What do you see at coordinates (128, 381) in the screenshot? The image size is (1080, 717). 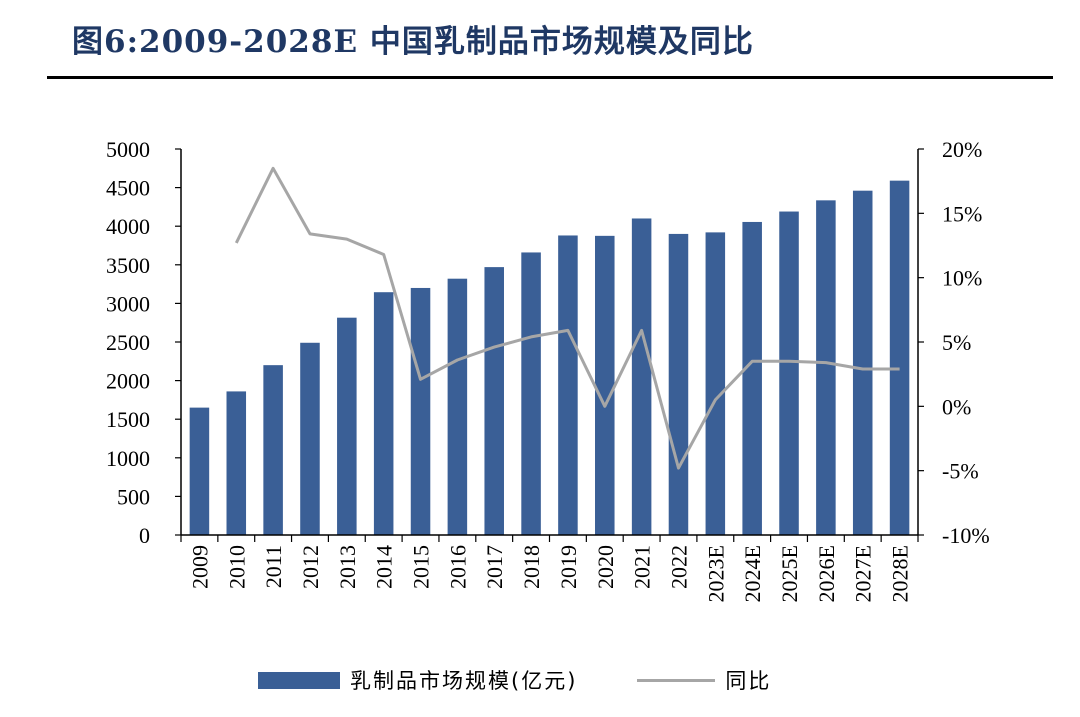 I see `y-left-tick-label: 2000` at bounding box center [128, 381].